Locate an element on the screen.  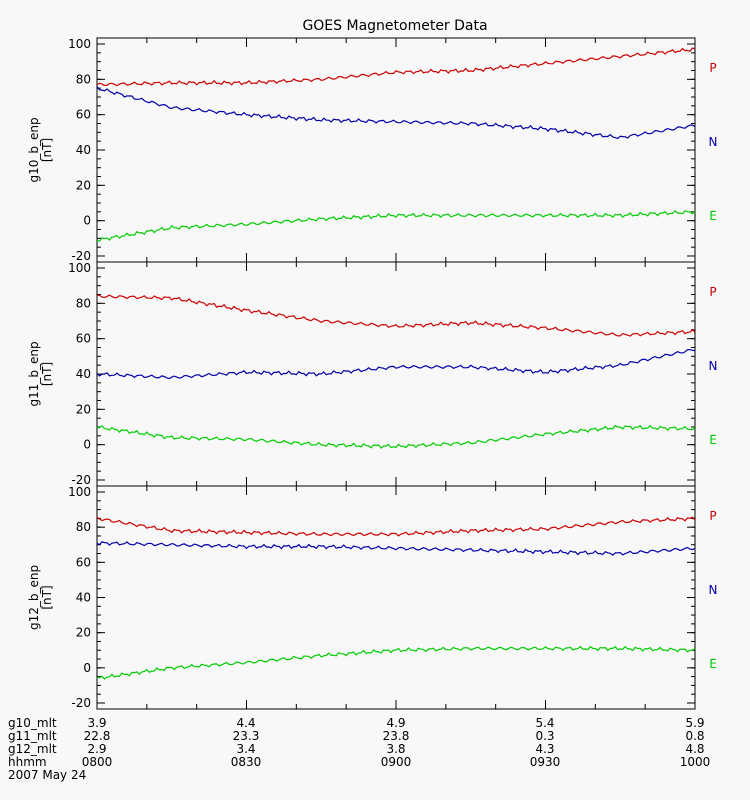
footer-value: 22.8 is located at coordinates (97, 736).